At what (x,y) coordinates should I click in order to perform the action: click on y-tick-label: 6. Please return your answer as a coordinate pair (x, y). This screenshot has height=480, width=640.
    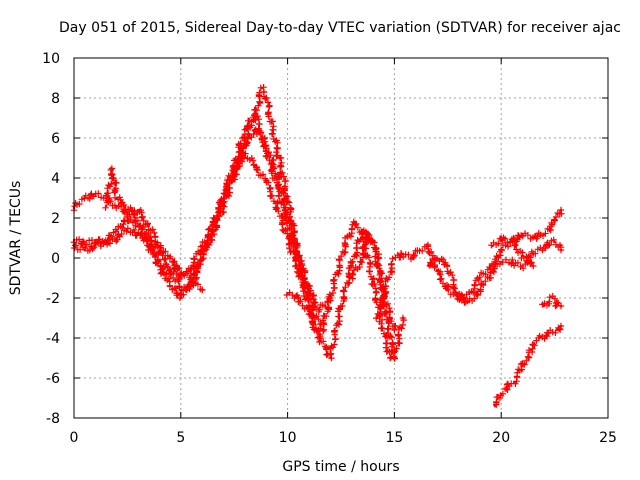
    Looking at the image, I should click on (55, 139).